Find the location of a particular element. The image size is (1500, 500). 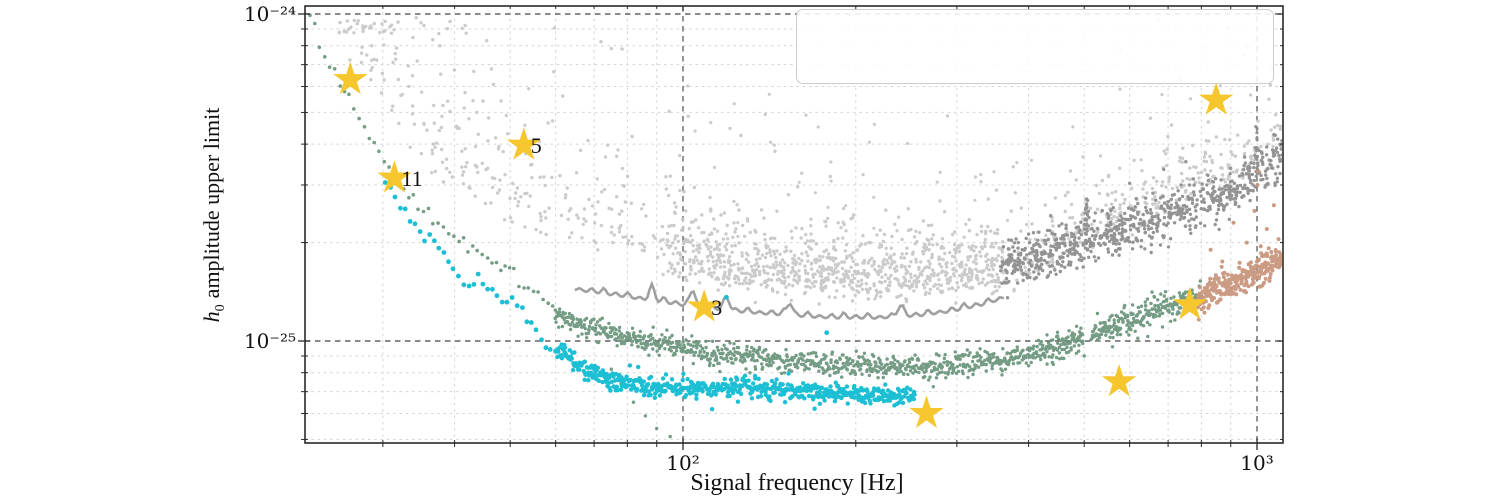

y-axis-title: h0 amplitude upper limit is located at coordinates (214, 215).